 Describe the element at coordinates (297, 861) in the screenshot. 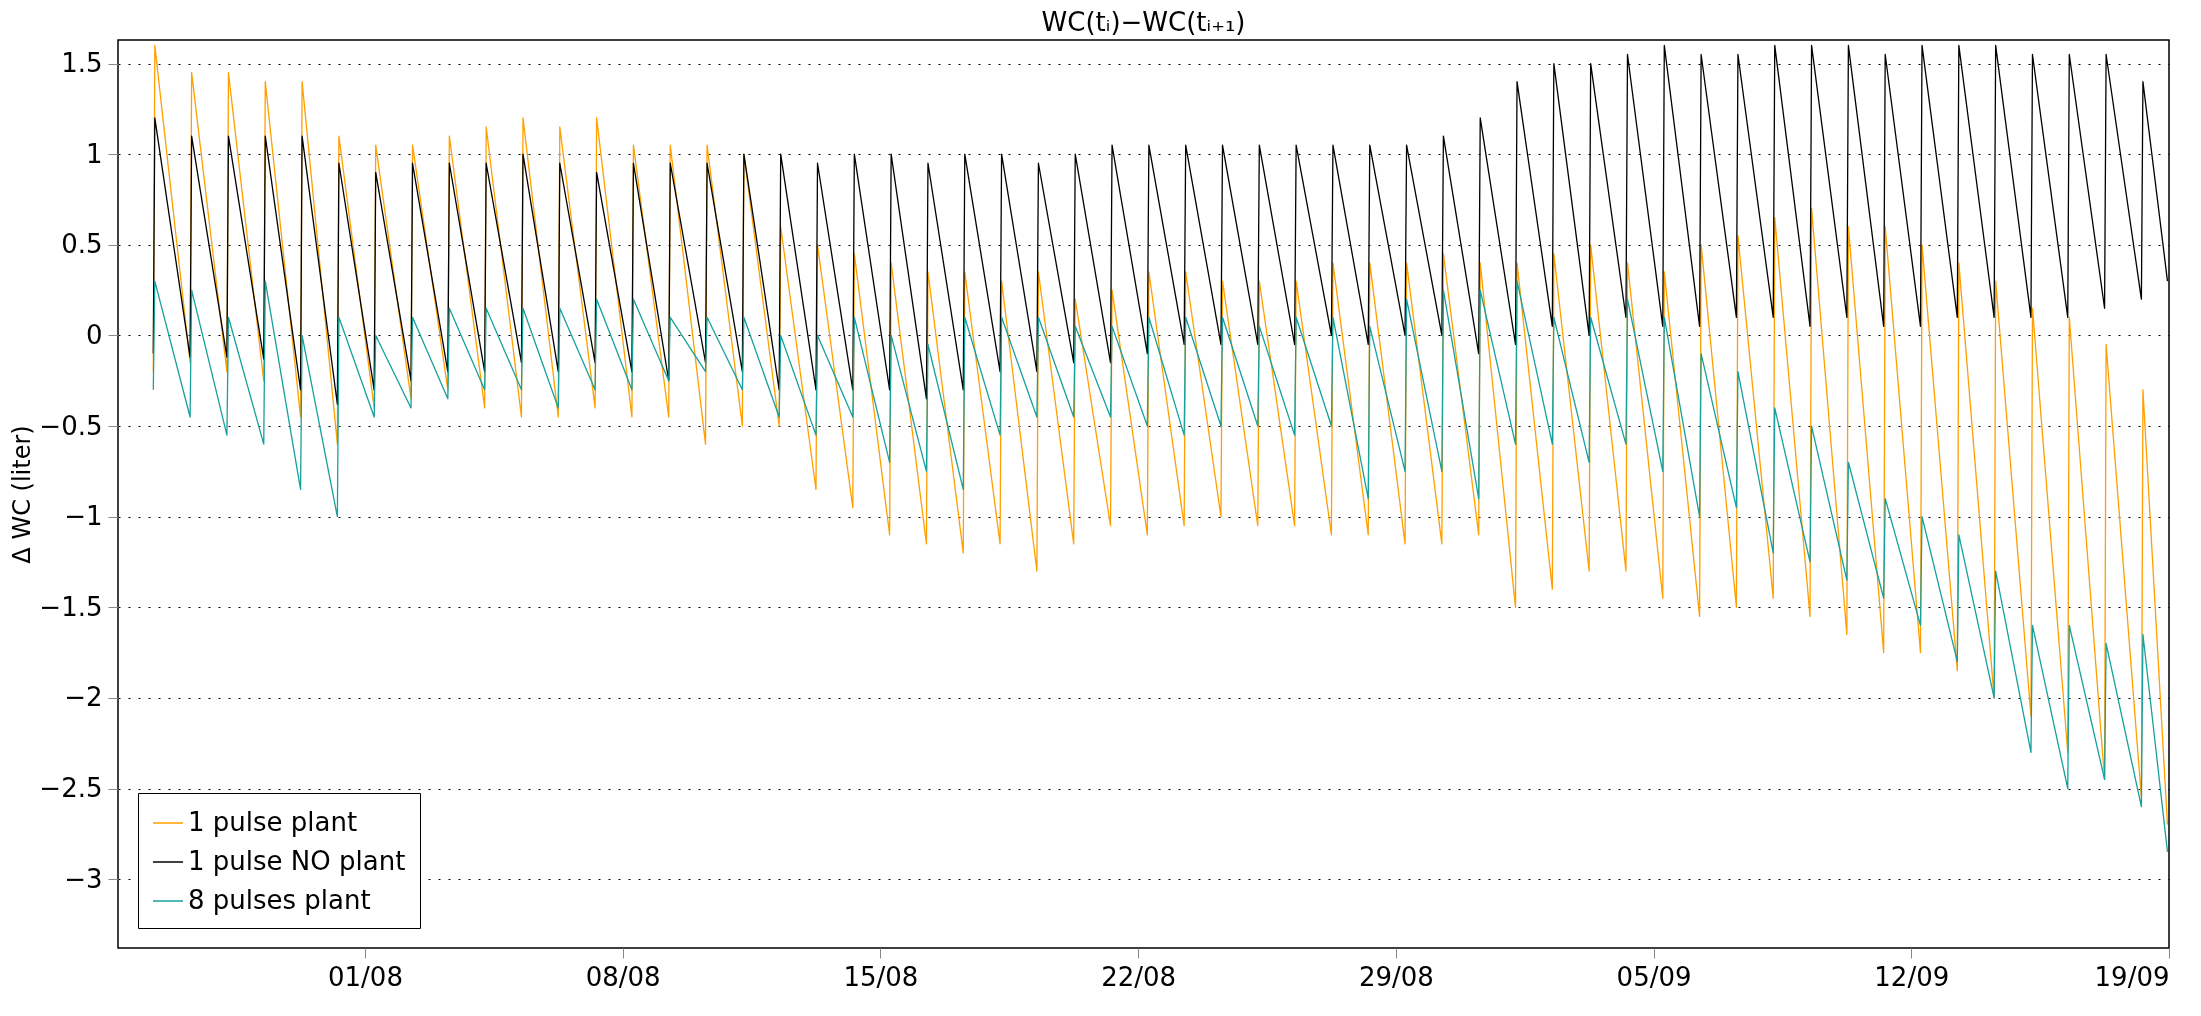

I see `legend-label: 1 pulse NO plant` at that location.